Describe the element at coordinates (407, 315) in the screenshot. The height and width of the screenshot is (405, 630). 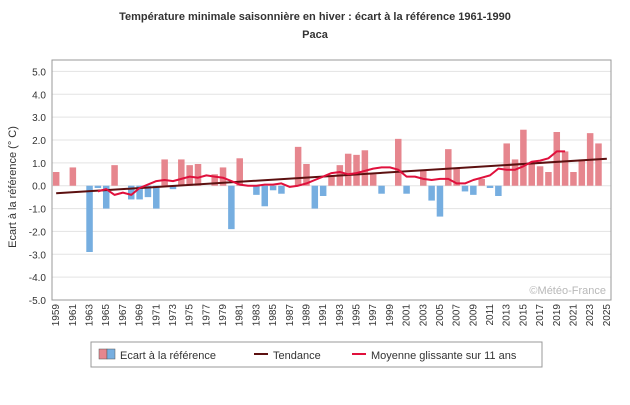
I see `x-tick-label: 2001` at that location.